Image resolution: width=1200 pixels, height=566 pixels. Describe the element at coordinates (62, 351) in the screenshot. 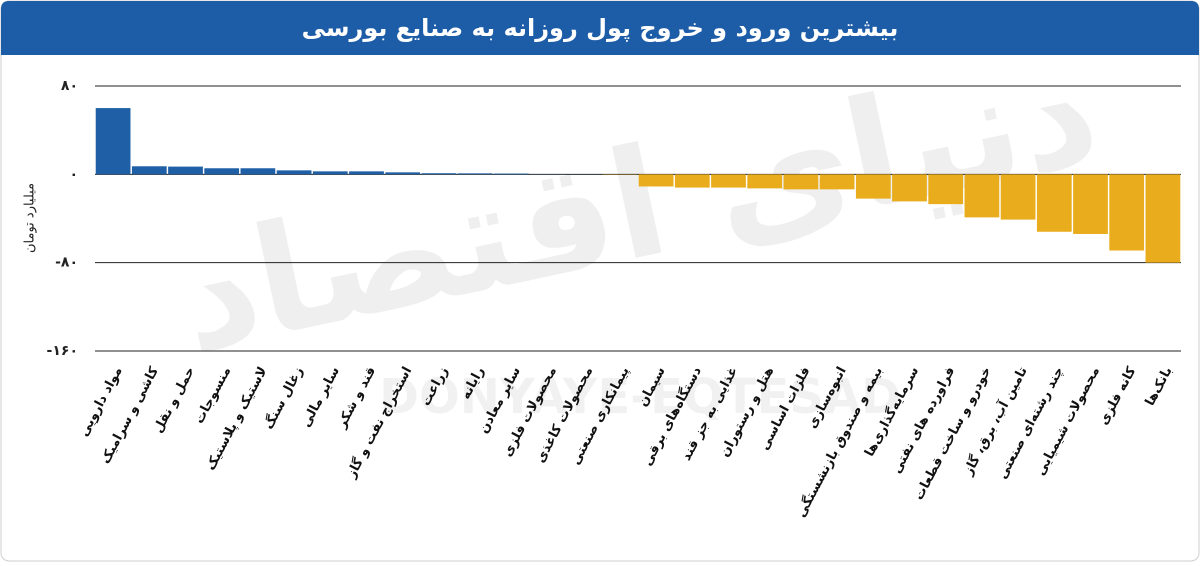

I see `y-tick-label: -۱۶۰` at that location.